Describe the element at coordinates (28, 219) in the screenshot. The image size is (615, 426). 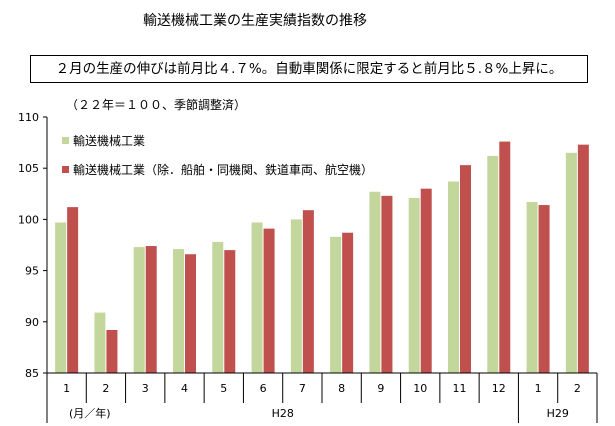
I see `y-tick-label: 100` at that location.